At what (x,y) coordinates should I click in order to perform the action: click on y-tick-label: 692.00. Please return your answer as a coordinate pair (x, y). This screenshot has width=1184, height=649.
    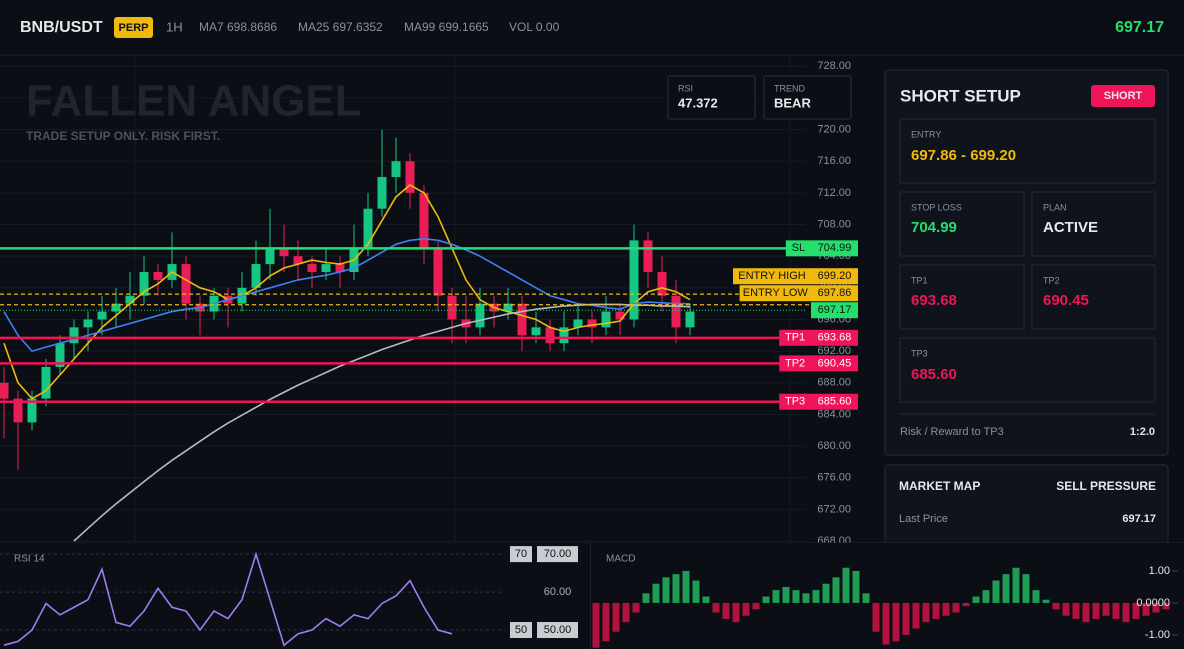
    Looking at the image, I should click on (834, 351).